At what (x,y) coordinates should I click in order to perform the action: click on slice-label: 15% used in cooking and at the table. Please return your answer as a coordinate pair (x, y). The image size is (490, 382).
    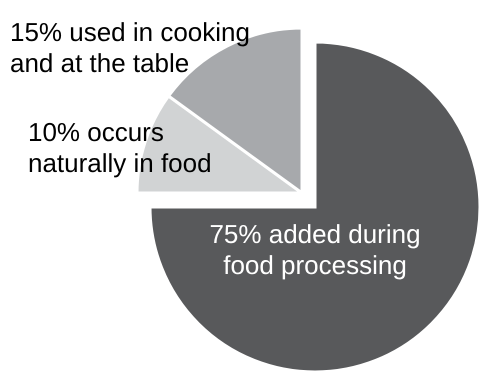
    Looking at the image, I should click on (130, 47).